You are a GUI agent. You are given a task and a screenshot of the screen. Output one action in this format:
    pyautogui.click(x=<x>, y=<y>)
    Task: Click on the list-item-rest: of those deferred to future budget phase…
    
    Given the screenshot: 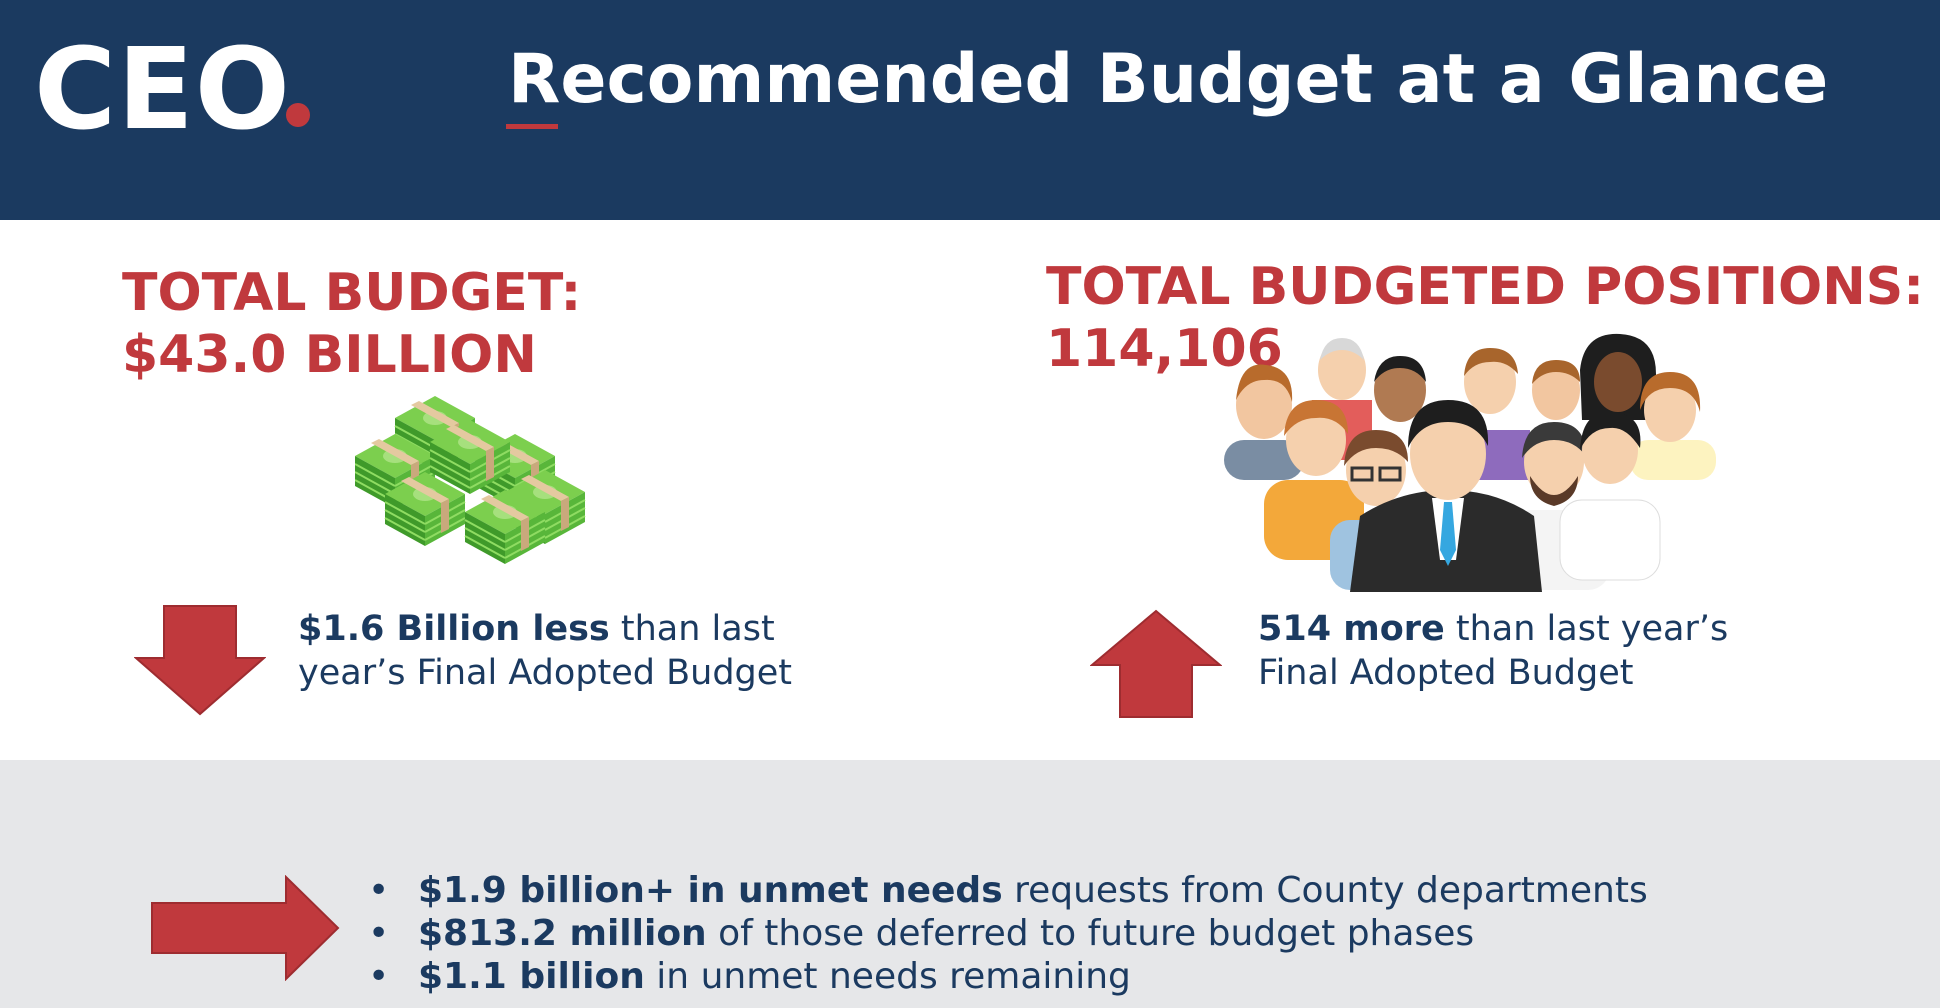 What is the action you would take?
    pyautogui.click(x=1090, y=933)
    